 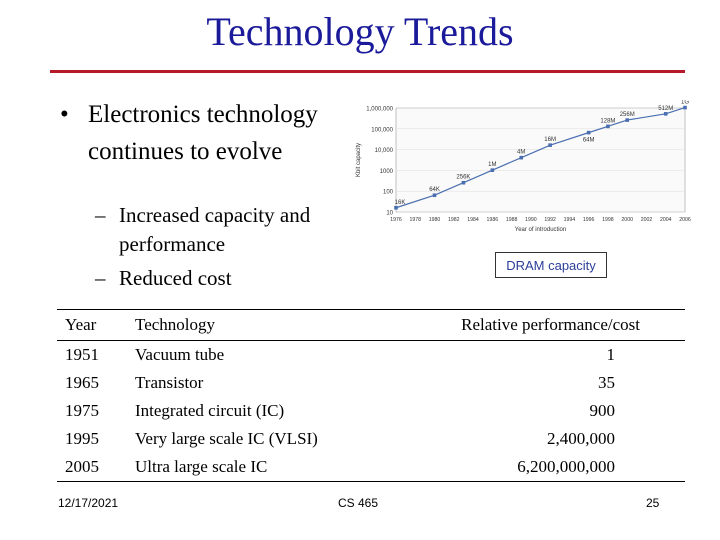 I want to click on x-tick-label: 2002, so click(x=647, y=220).